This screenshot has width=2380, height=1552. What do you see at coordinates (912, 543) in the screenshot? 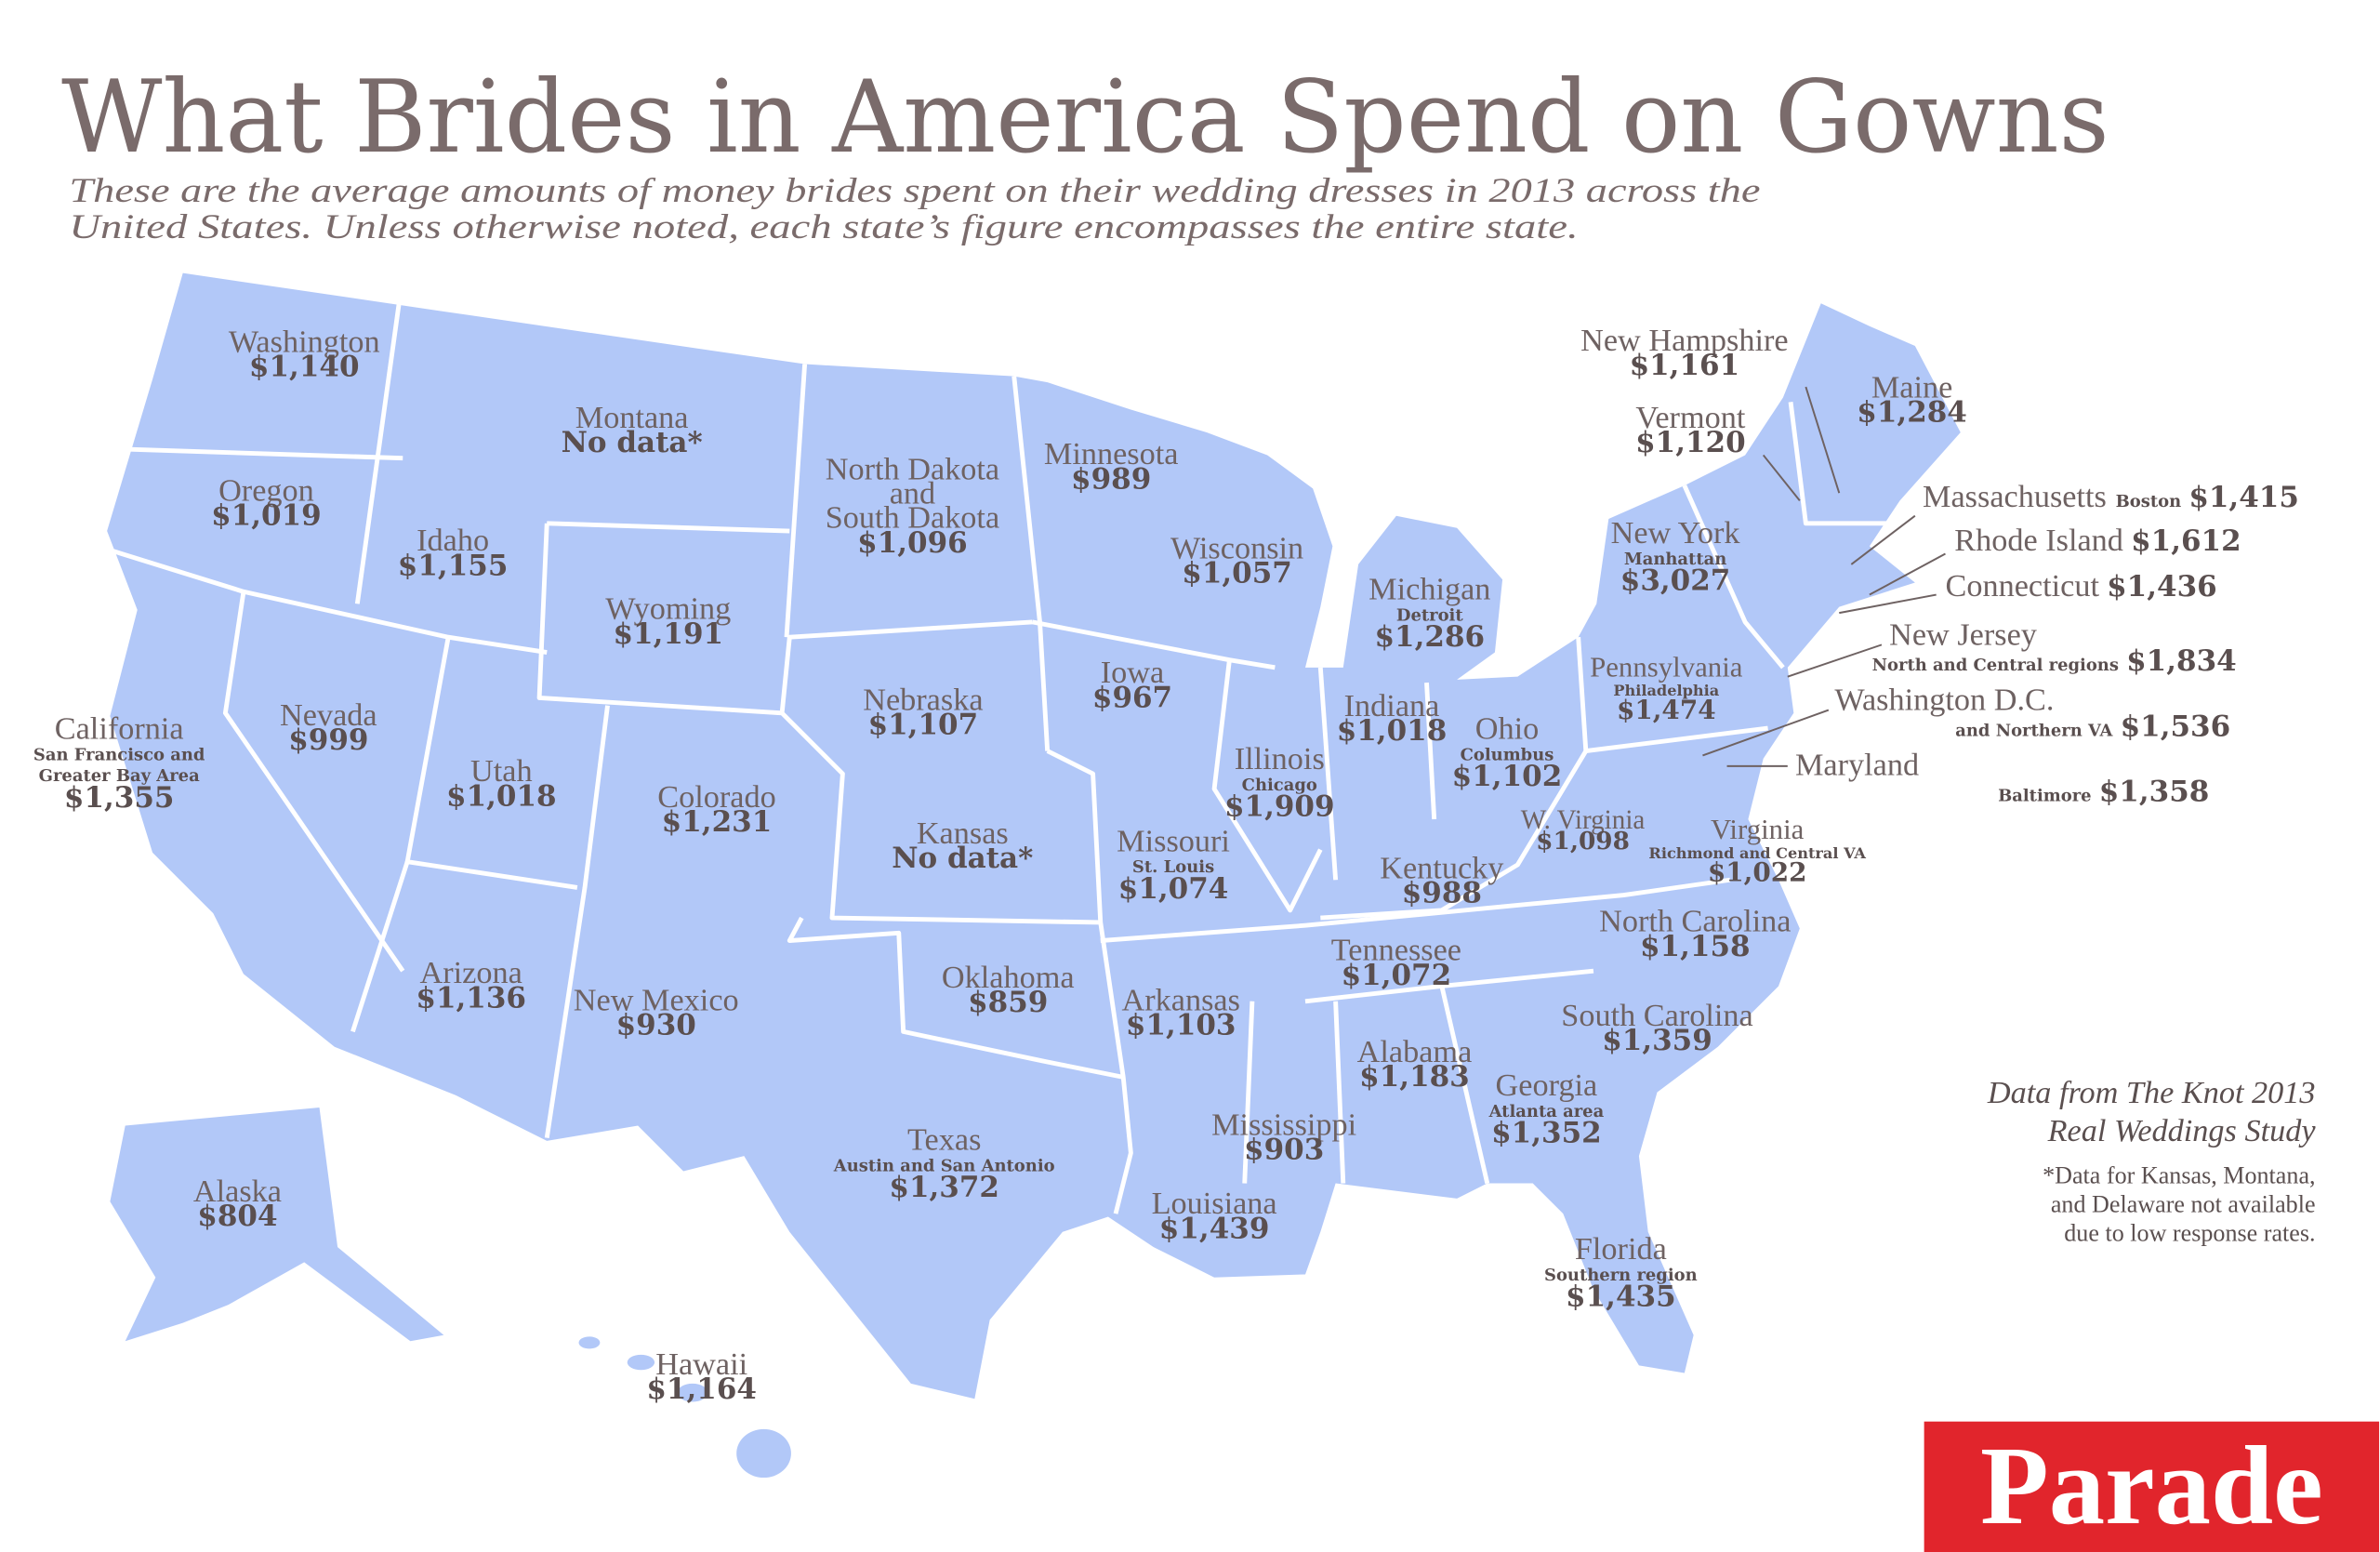
I see `state-value: $1,096` at bounding box center [912, 543].